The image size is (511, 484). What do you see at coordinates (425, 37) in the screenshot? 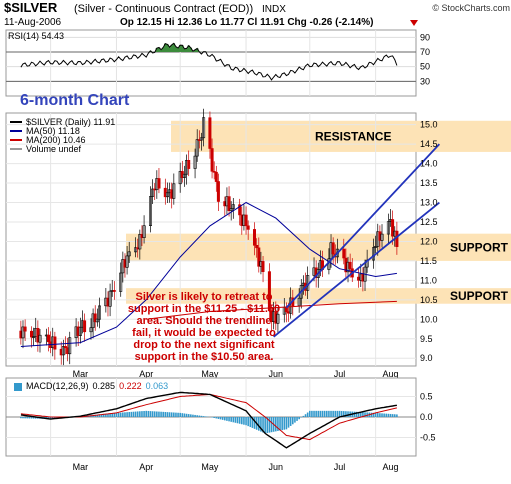
I see `rsi-tick-label: 90` at bounding box center [425, 37].